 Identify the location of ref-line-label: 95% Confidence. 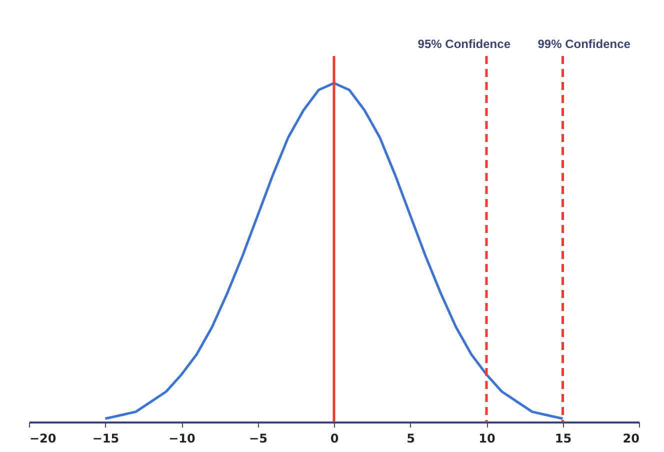
(464, 44).